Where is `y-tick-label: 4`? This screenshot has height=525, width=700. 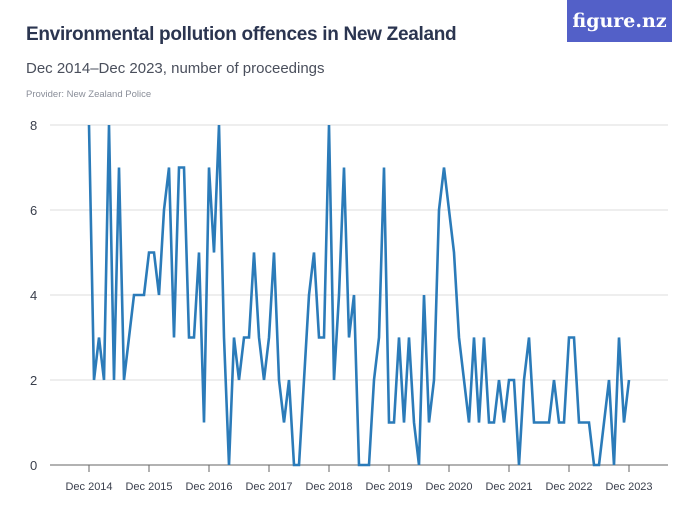
y-tick-label: 4 is located at coordinates (33, 295).